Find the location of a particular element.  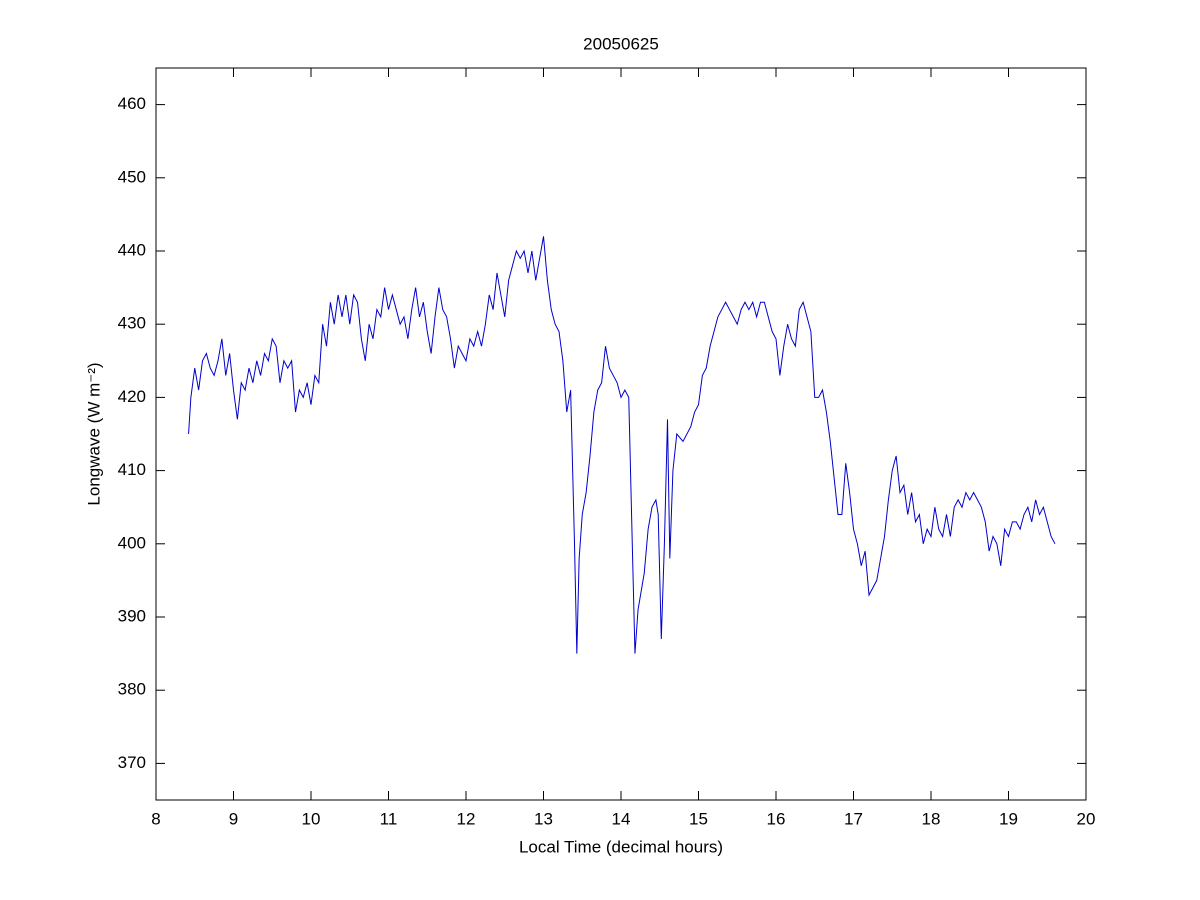

y-axis-label: Longwave (W m⁻²) is located at coordinates (93, 433).